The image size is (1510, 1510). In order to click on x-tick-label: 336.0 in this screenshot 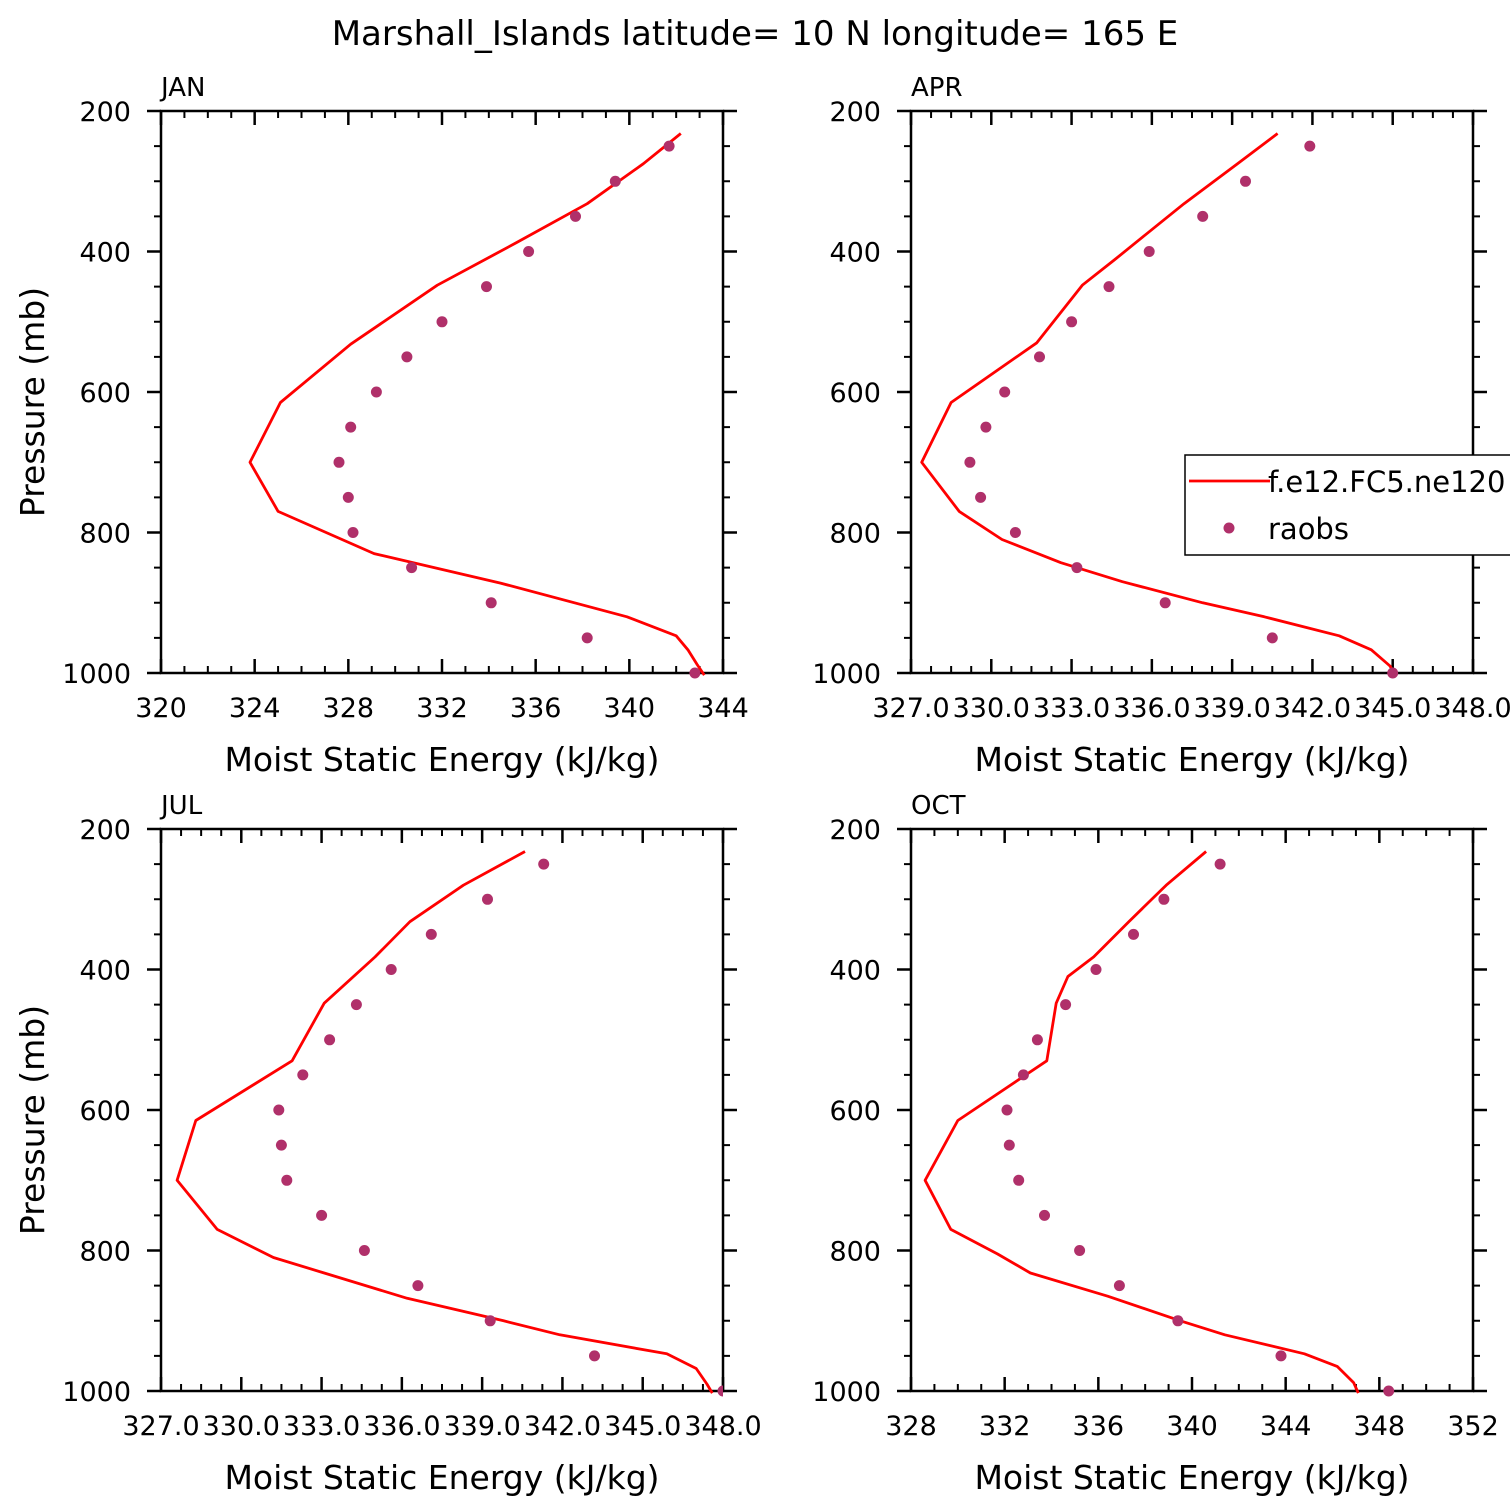, I will do `click(401, 1426)`.